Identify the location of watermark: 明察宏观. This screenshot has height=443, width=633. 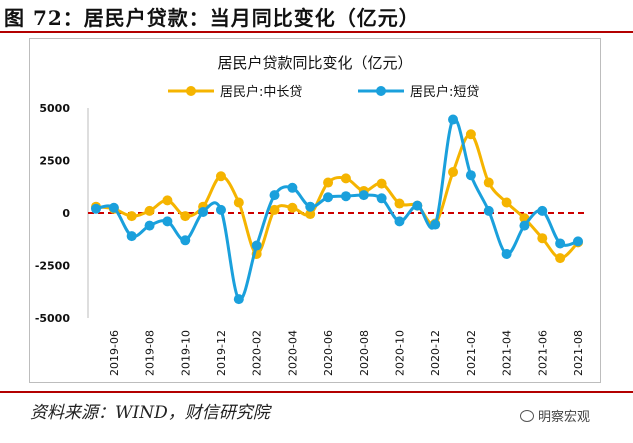
(555, 415).